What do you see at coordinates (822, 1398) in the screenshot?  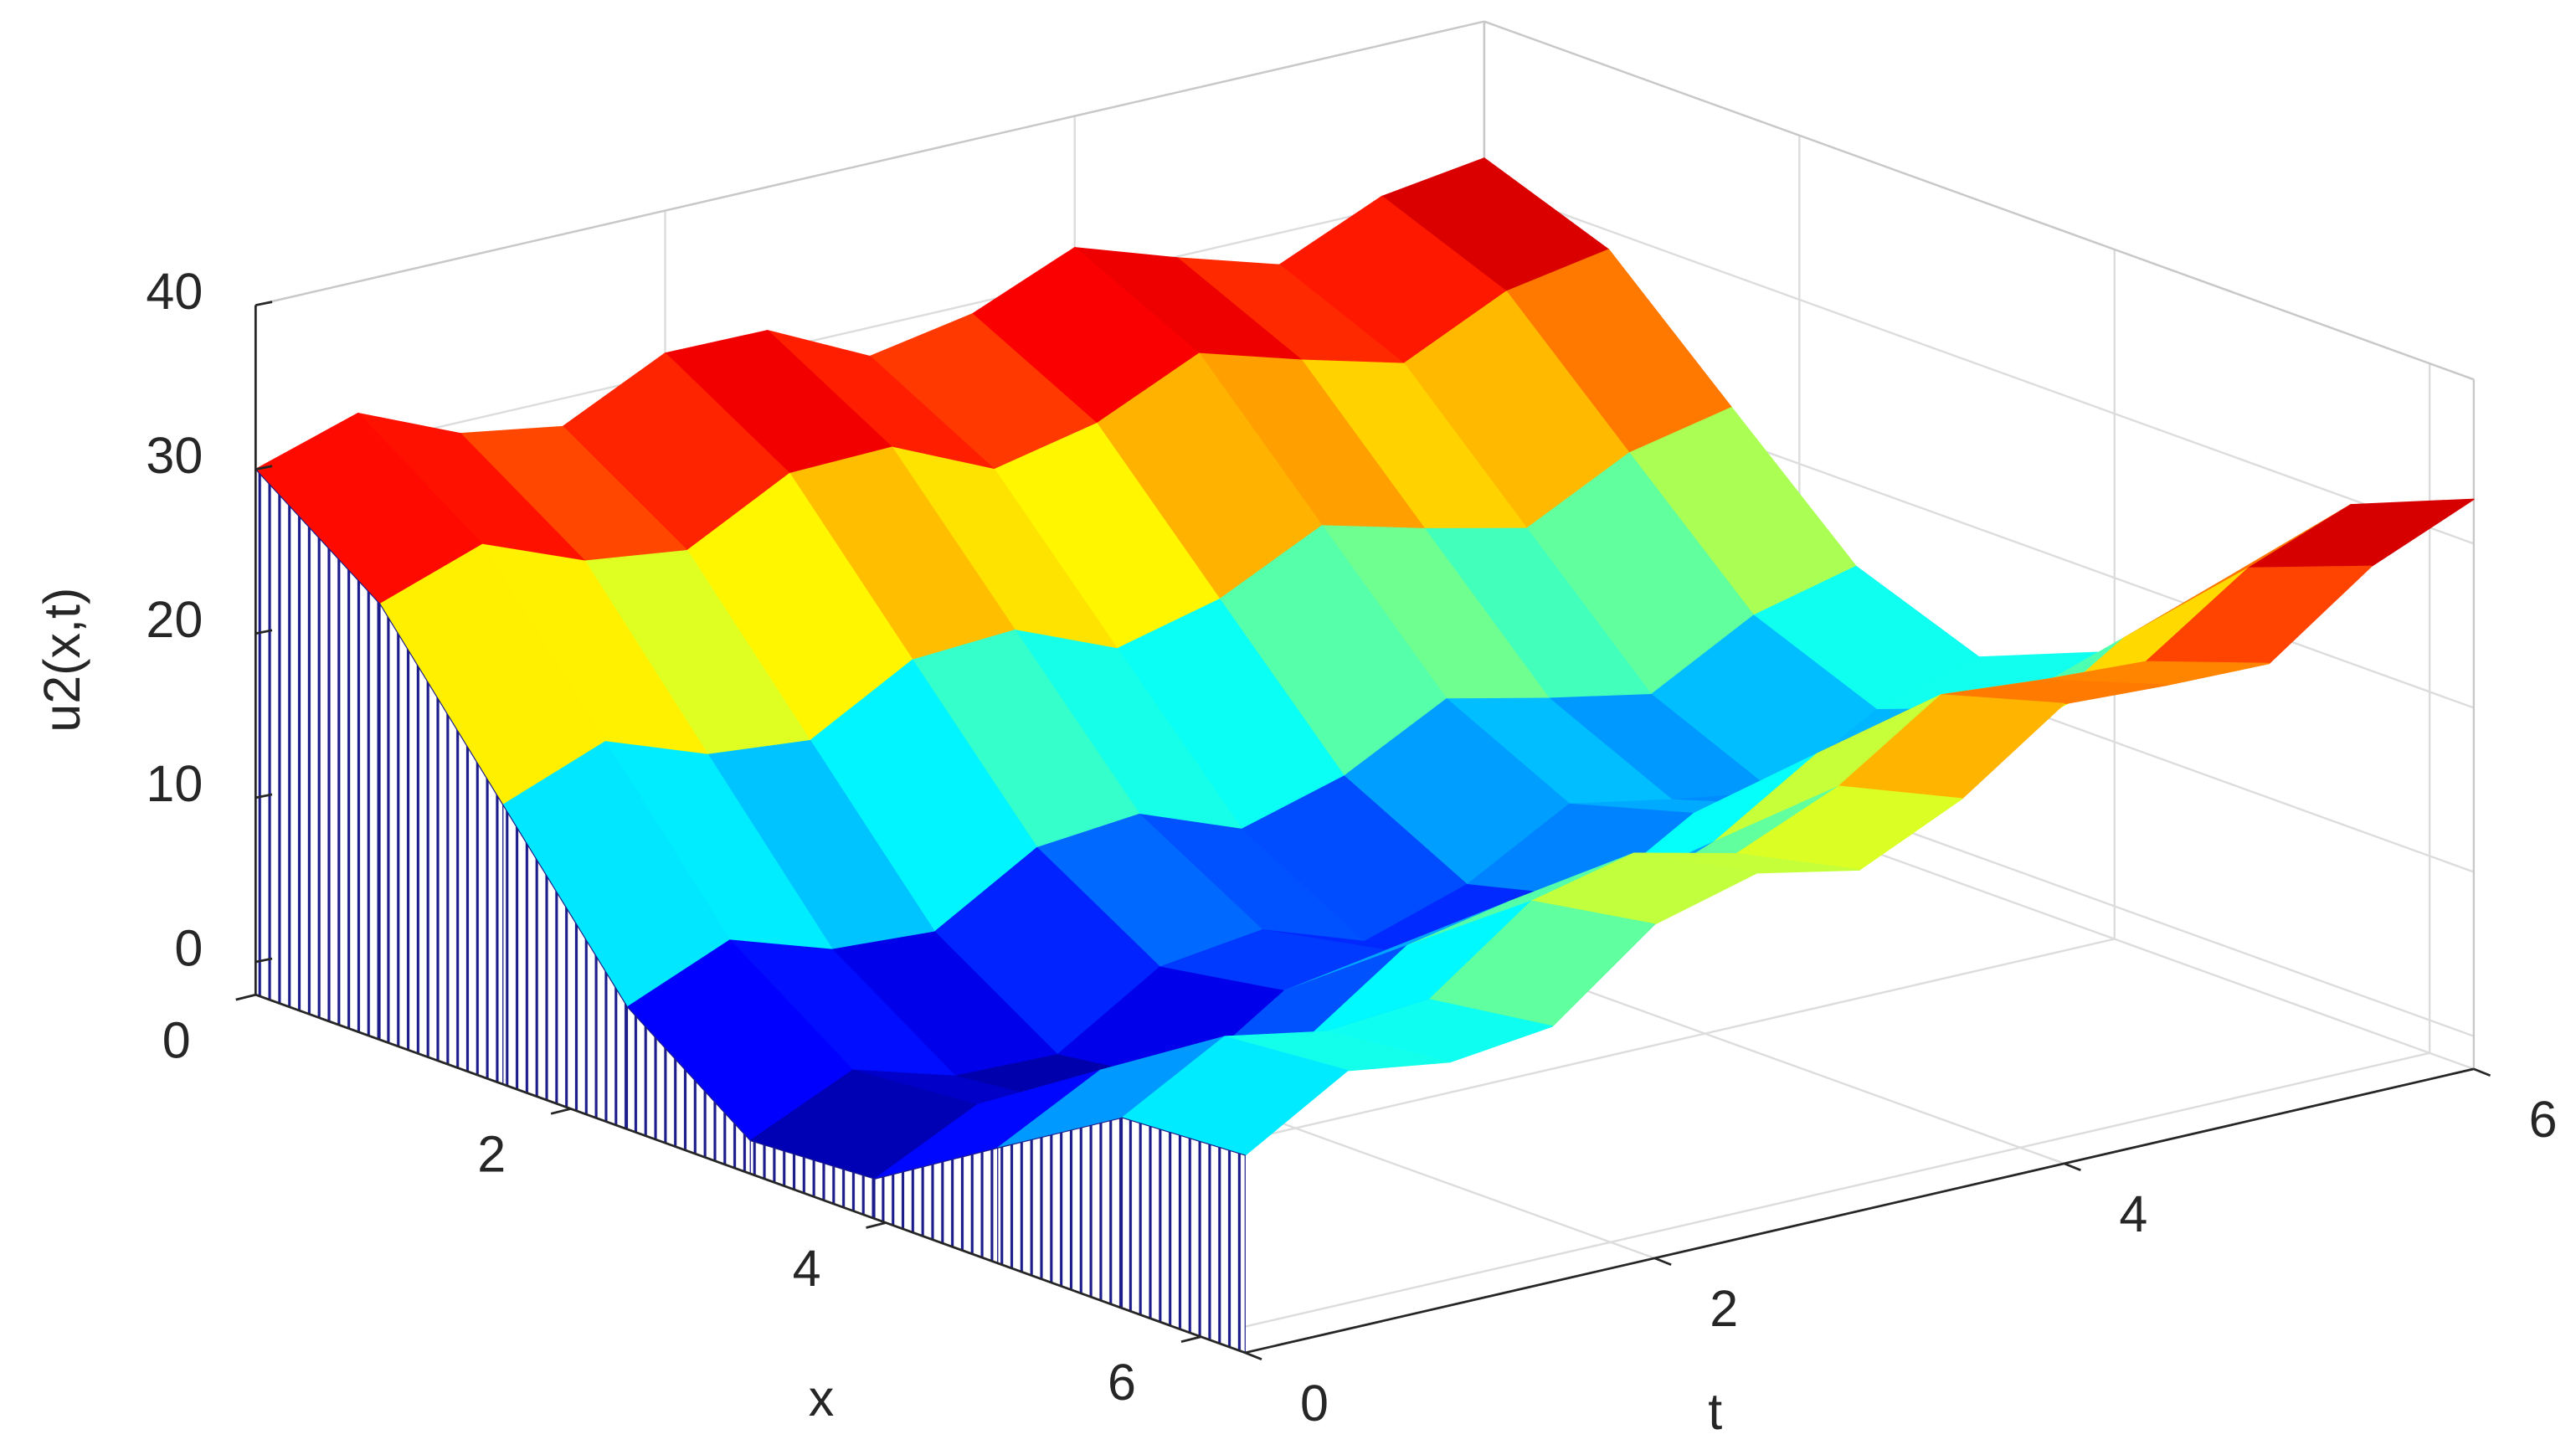 I see `x-axis-label: x` at bounding box center [822, 1398].